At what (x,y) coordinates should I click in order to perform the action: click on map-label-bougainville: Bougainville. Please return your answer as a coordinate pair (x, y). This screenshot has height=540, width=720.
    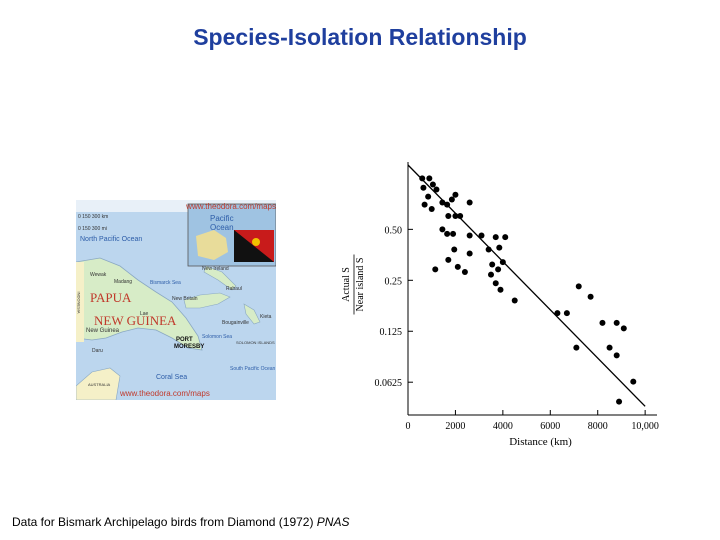
    Looking at the image, I should click on (235, 323).